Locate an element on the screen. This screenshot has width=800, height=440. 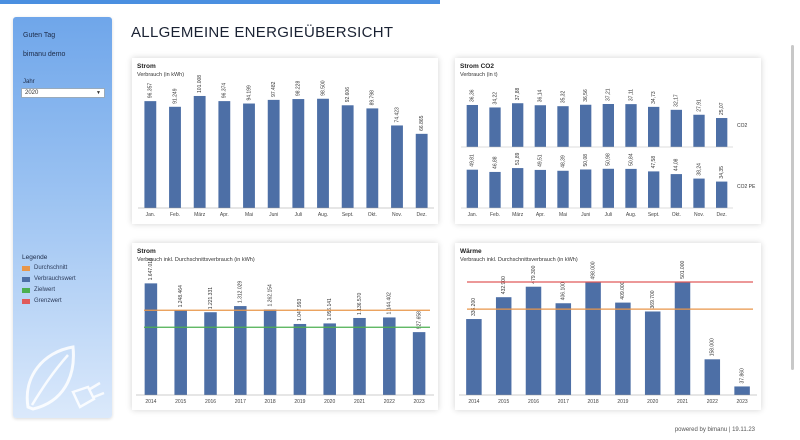
data-label: 49,81 is located at coordinates (473, 160).